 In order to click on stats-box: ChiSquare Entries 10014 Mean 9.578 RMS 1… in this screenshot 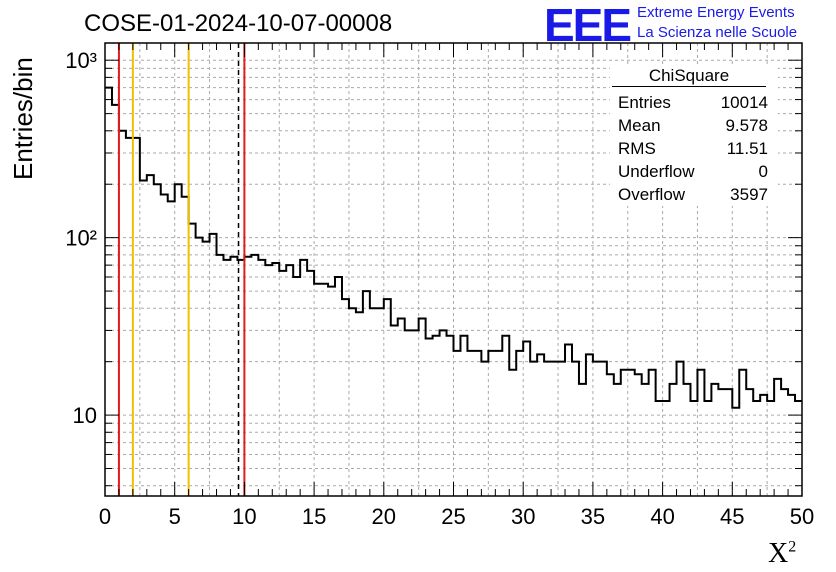, I will do `click(694, 136)`.